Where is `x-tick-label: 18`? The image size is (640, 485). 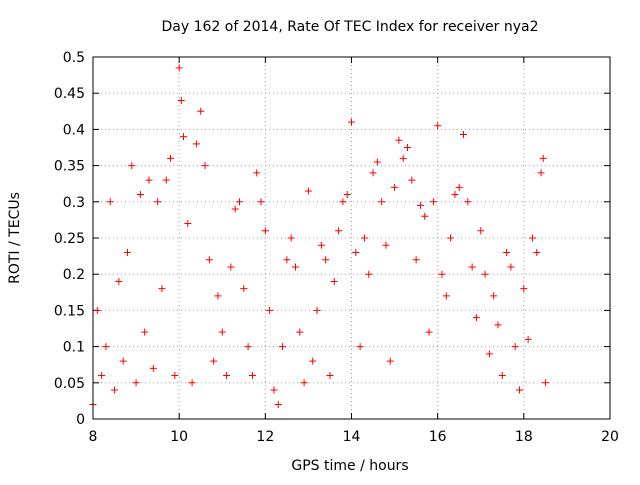 x-tick-label: 18 is located at coordinates (524, 437).